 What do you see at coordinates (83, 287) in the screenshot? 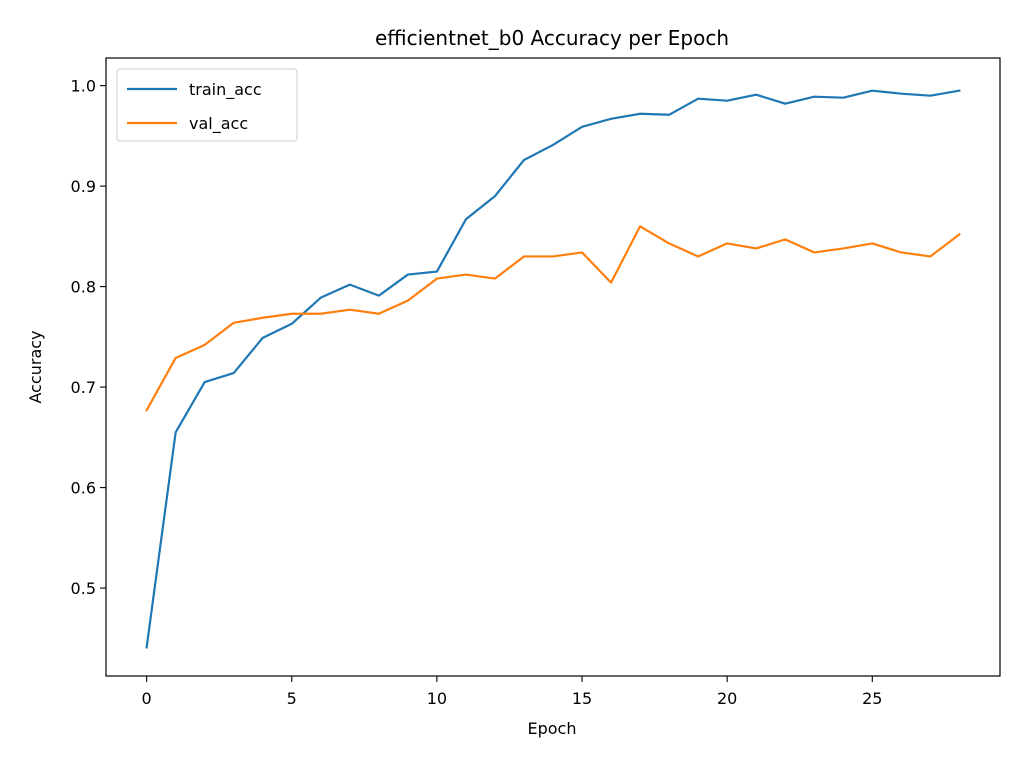
I see `y-tick-label: 0.8` at bounding box center [83, 287].